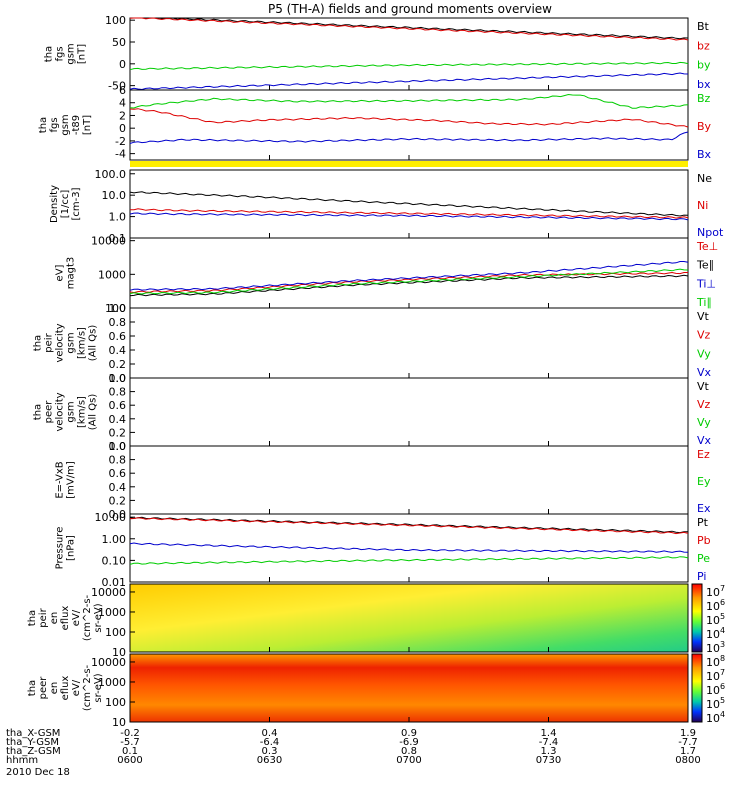  Describe the element at coordinates (722, 588) in the screenshot. I see `peir-spectrogram-colorbar-exponent: 7` at that location.